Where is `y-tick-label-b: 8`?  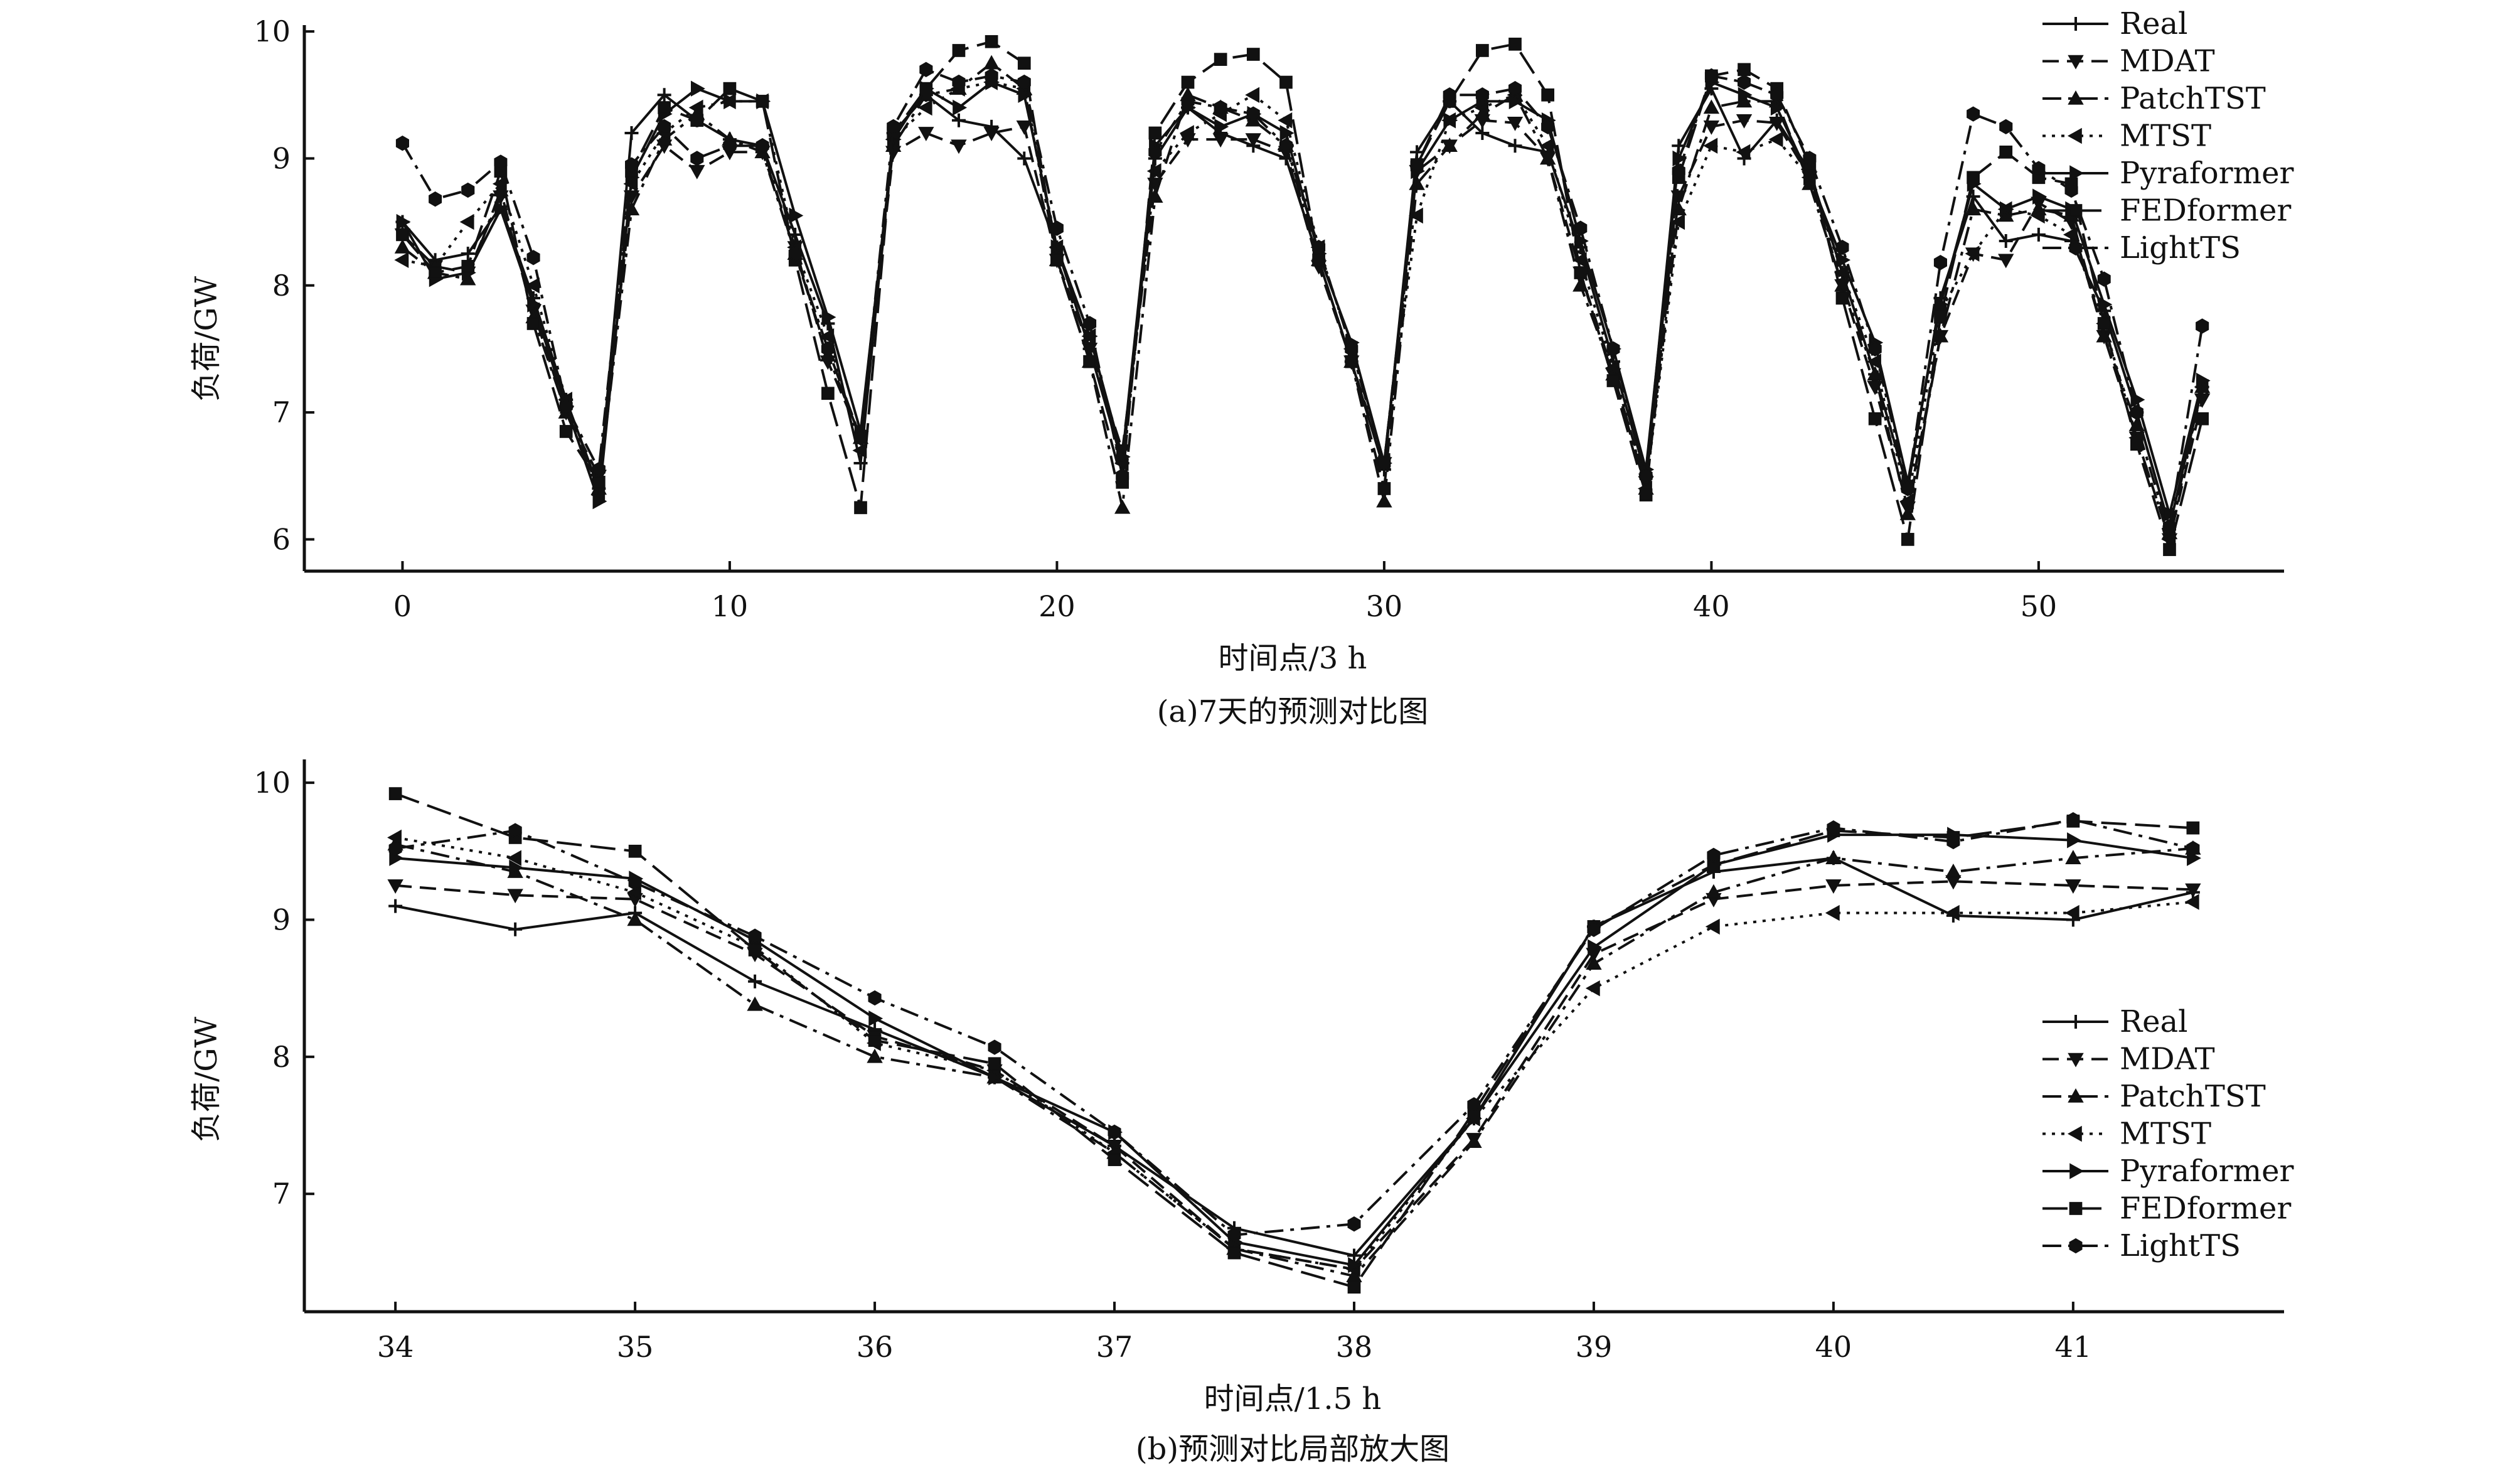 y-tick-label-b: 8 is located at coordinates (281, 1057).